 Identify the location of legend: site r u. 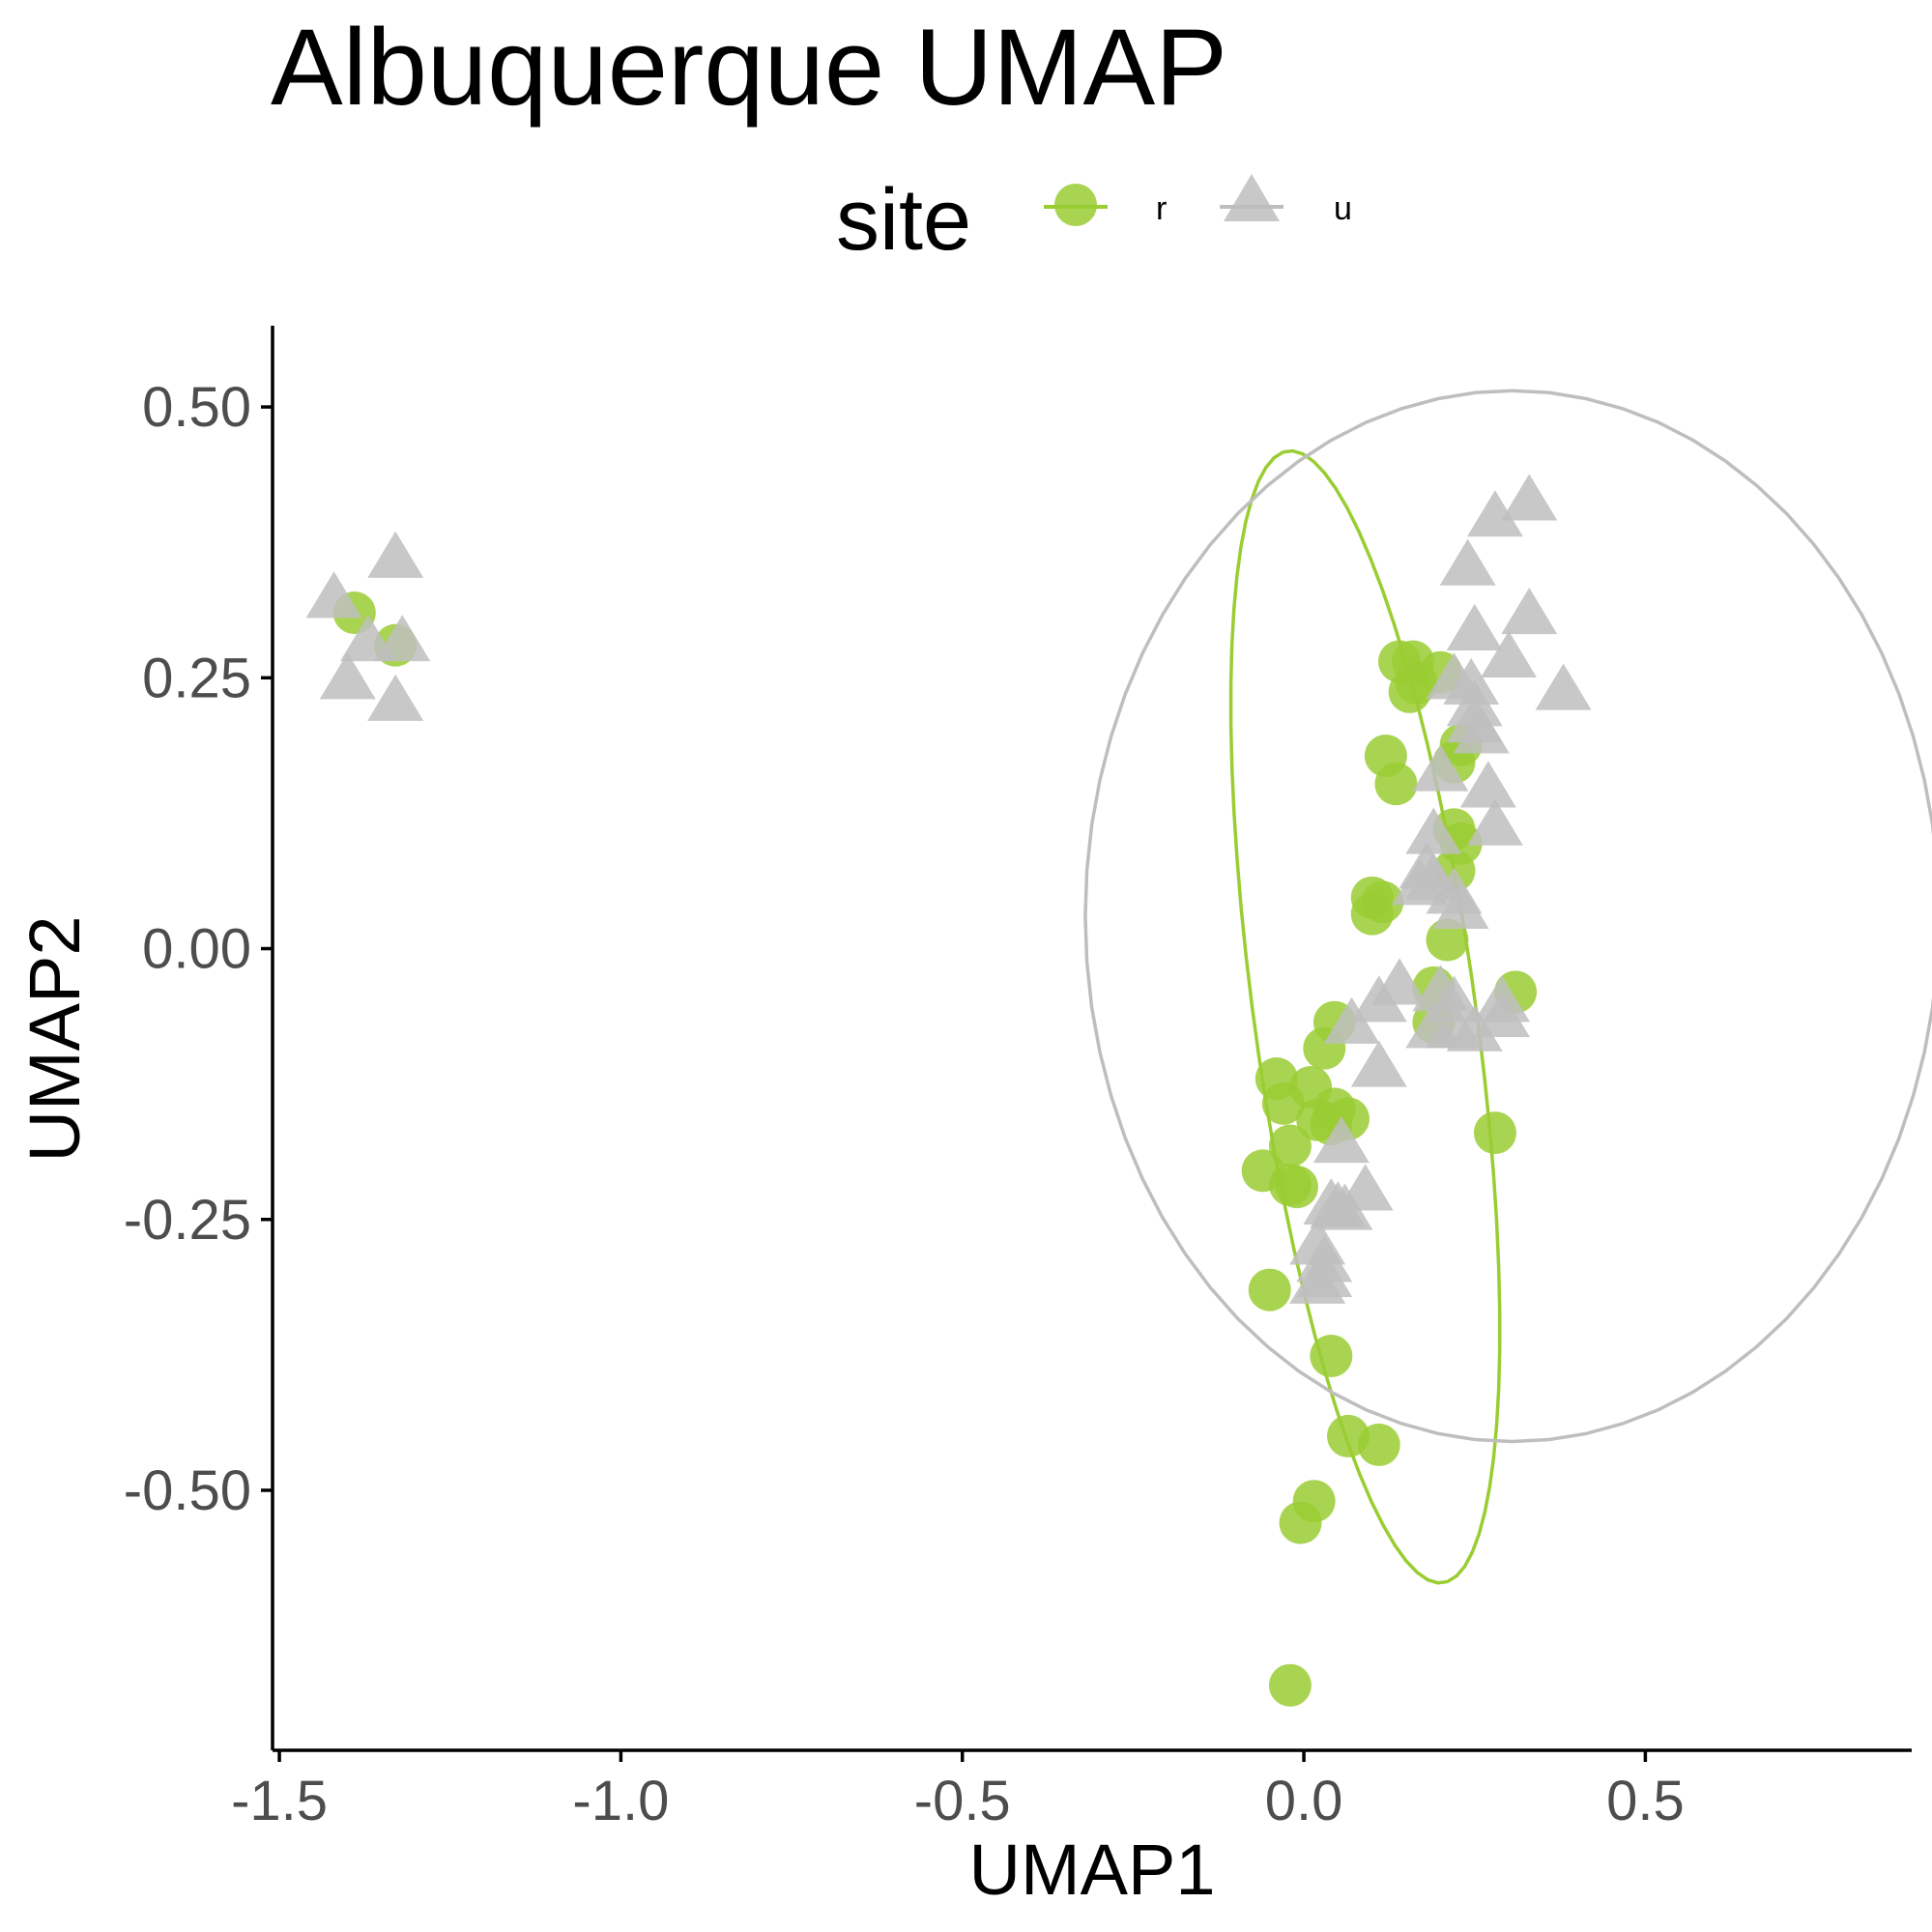
(1094, 220).